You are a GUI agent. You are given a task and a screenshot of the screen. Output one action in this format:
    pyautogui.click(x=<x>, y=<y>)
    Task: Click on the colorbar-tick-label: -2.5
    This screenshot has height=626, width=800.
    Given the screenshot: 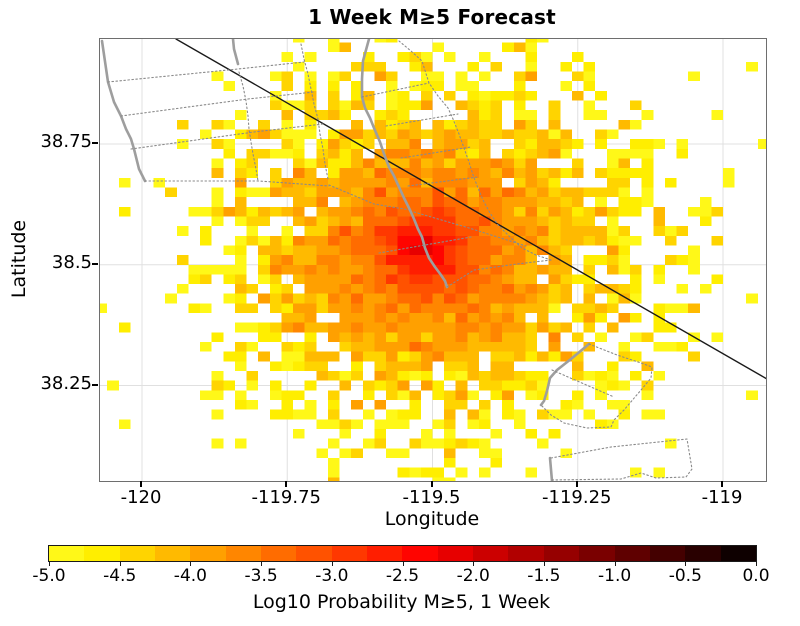 What is the action you would take?
    pyautogui.click(x=402, y=576)
    